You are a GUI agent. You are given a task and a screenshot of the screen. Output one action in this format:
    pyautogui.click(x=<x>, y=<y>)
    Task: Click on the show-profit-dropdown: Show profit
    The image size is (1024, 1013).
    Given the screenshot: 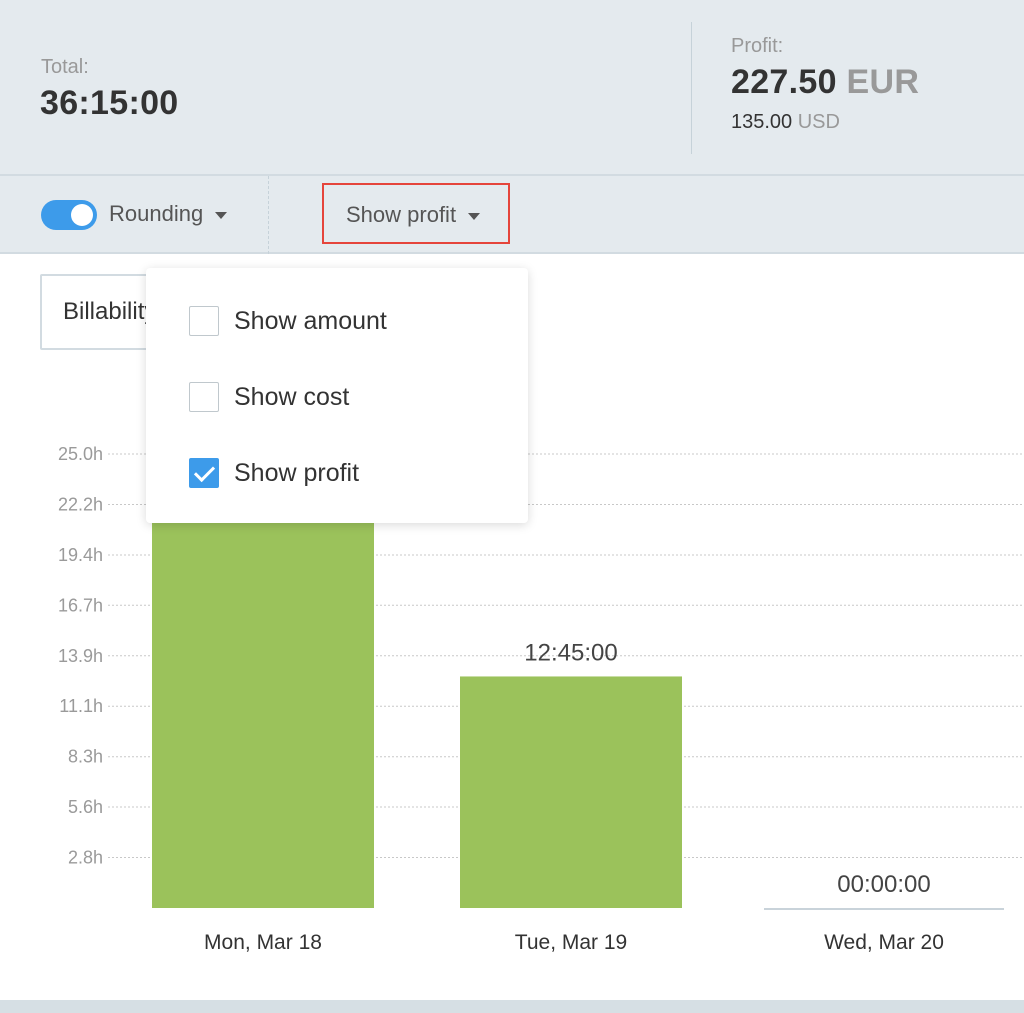 What is the action you would take?
    pyautogui.click(x=416, y=213)
    